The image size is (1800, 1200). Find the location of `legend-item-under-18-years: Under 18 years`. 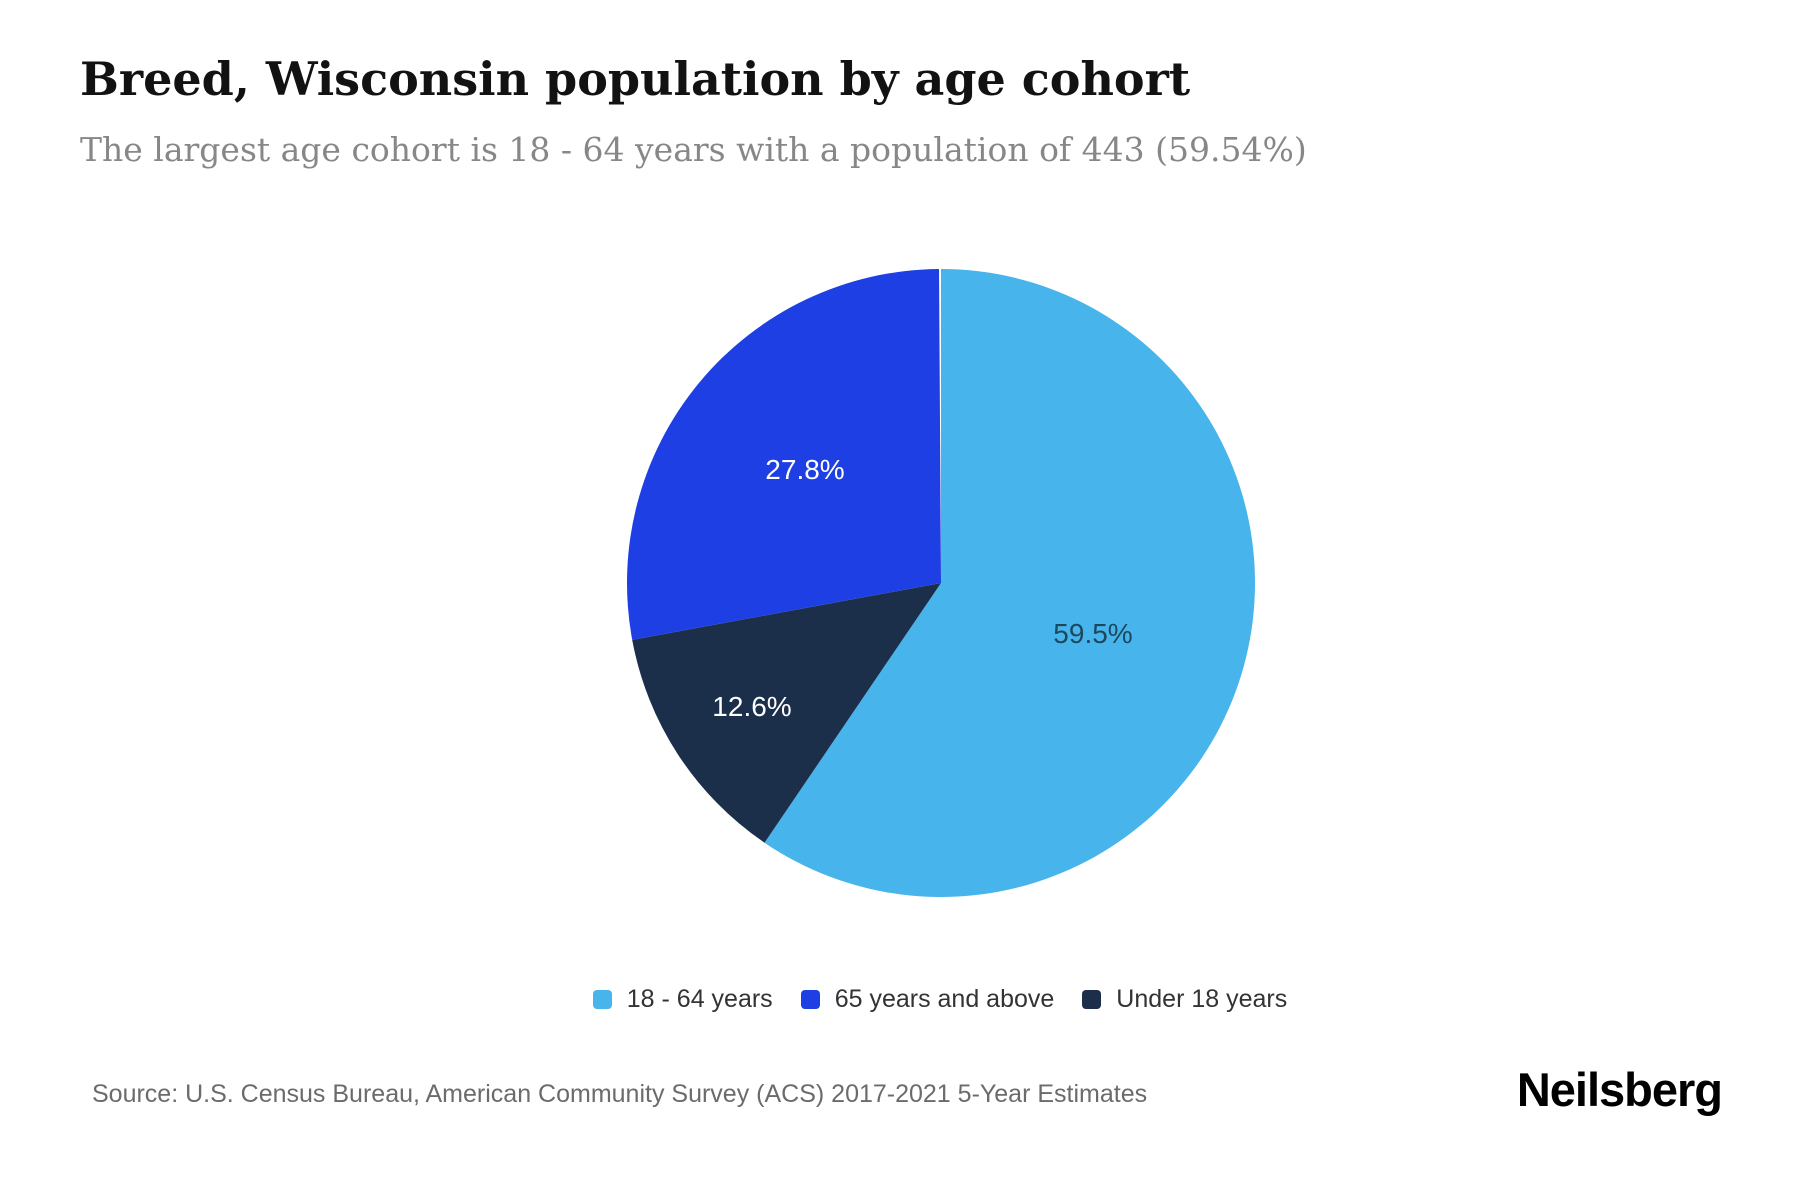

legend-item-under-18-years: Under 18 years is located at coordinates (1184, 999).